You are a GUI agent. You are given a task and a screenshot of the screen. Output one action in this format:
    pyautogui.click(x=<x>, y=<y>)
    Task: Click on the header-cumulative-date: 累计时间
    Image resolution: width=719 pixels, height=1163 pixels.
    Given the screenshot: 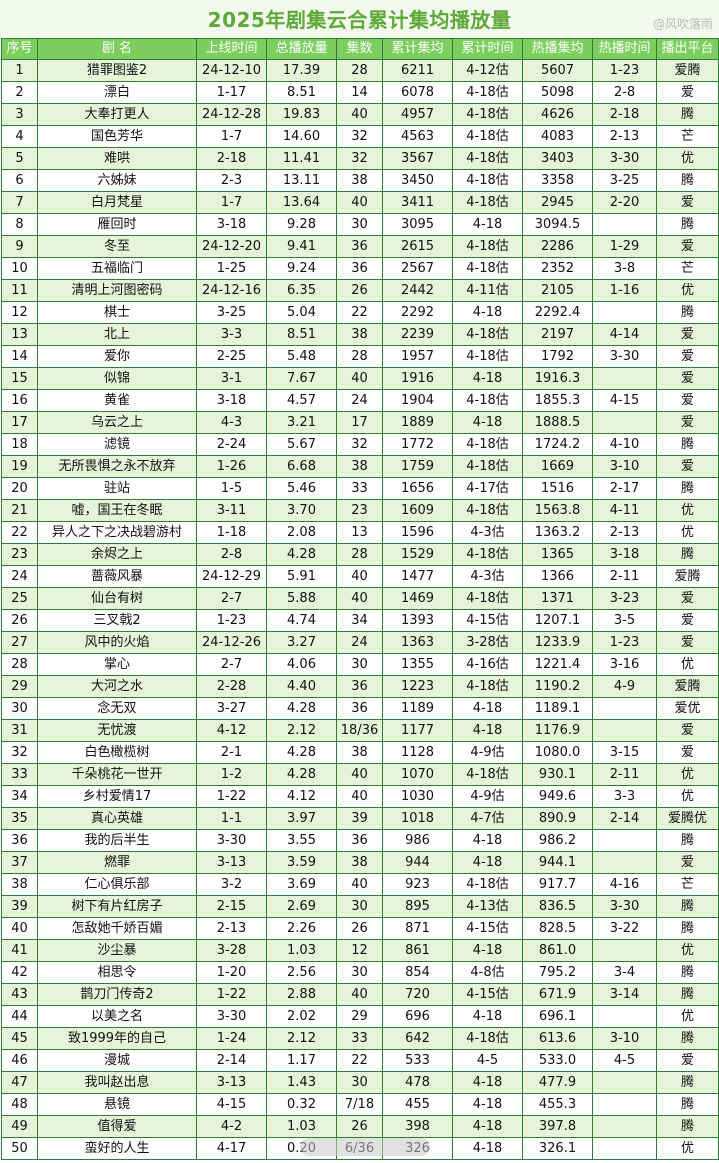 What is the action you would take?
    pyautogui.click(x=487, y=49)
    